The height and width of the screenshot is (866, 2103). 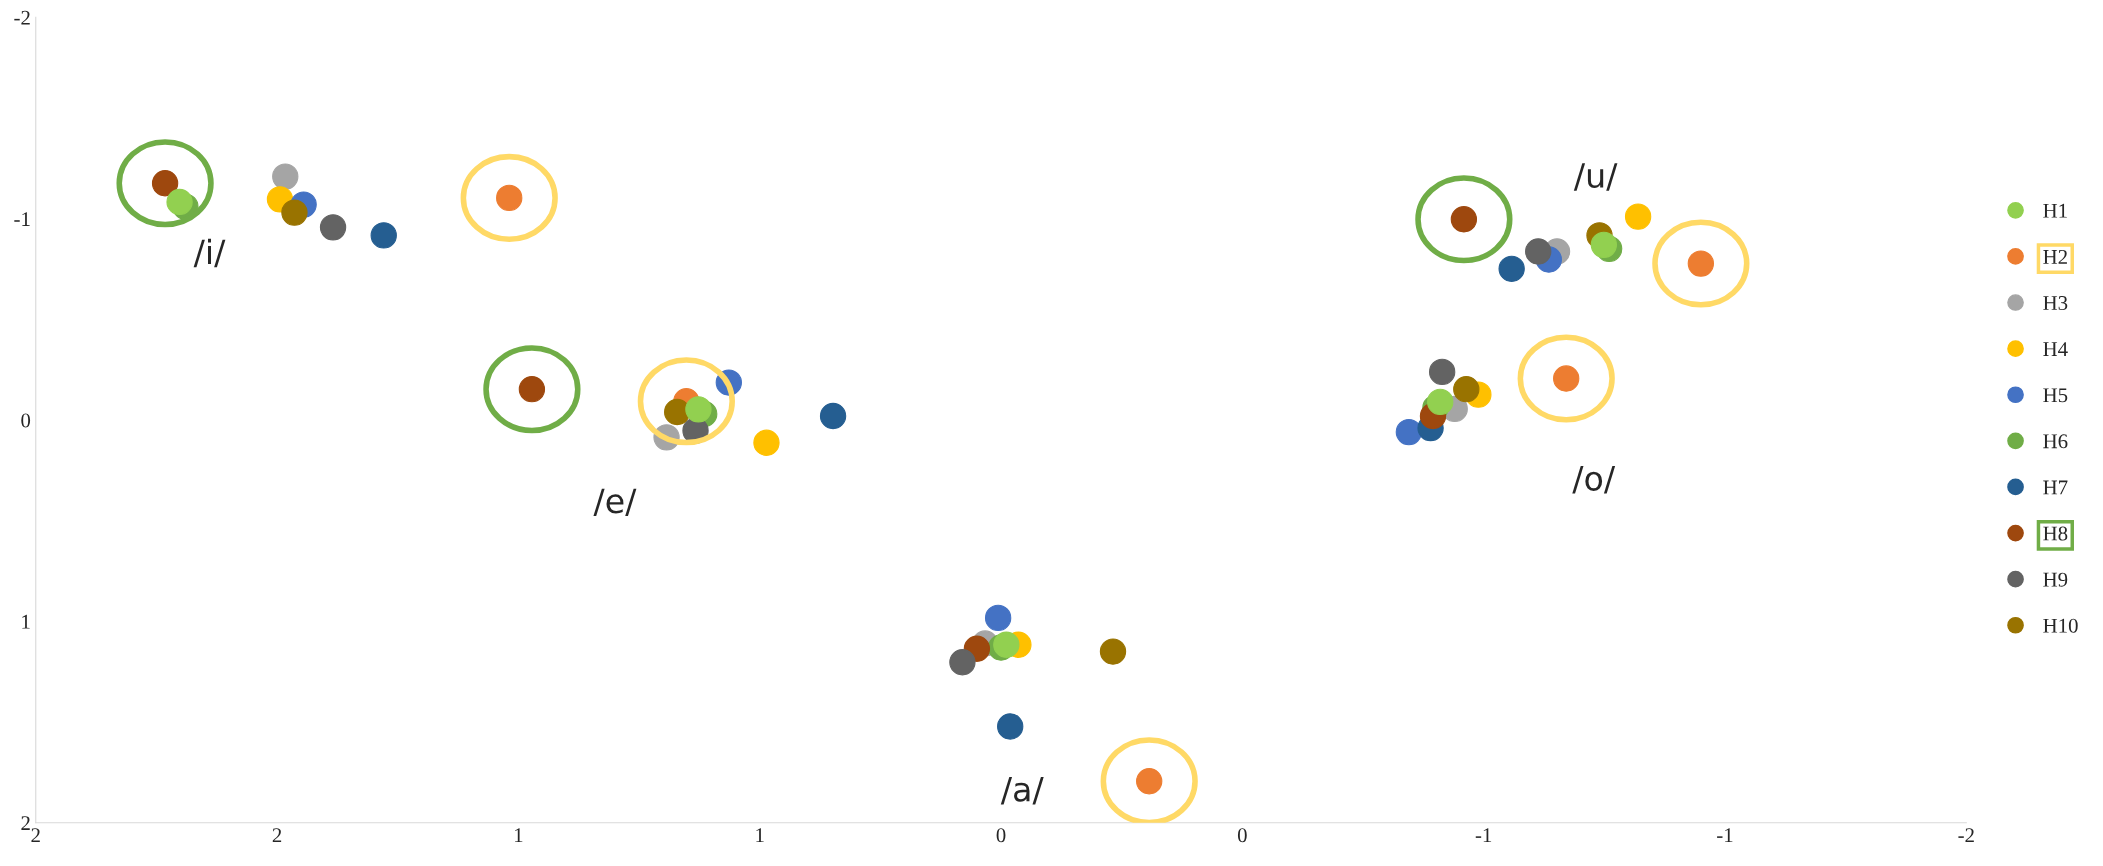 What do you see at coordinates (2055, 441) in the screenshot?
I see `legend-label: H6` at bounding box center [2055, 441].